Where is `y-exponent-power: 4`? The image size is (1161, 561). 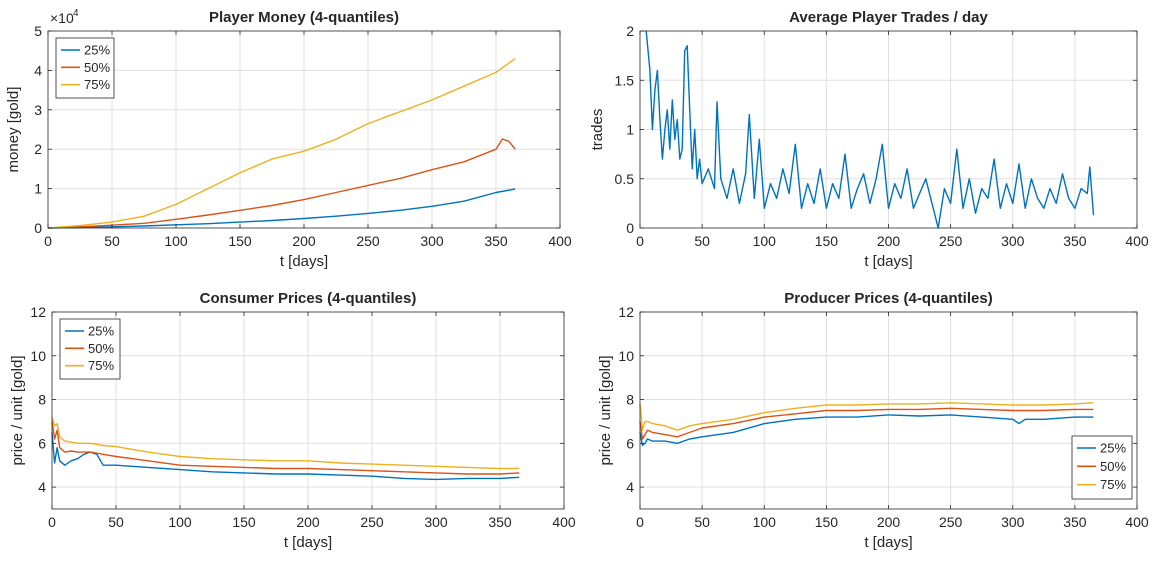
y-exponent-power: 4 is located at coordinates (76, 13).